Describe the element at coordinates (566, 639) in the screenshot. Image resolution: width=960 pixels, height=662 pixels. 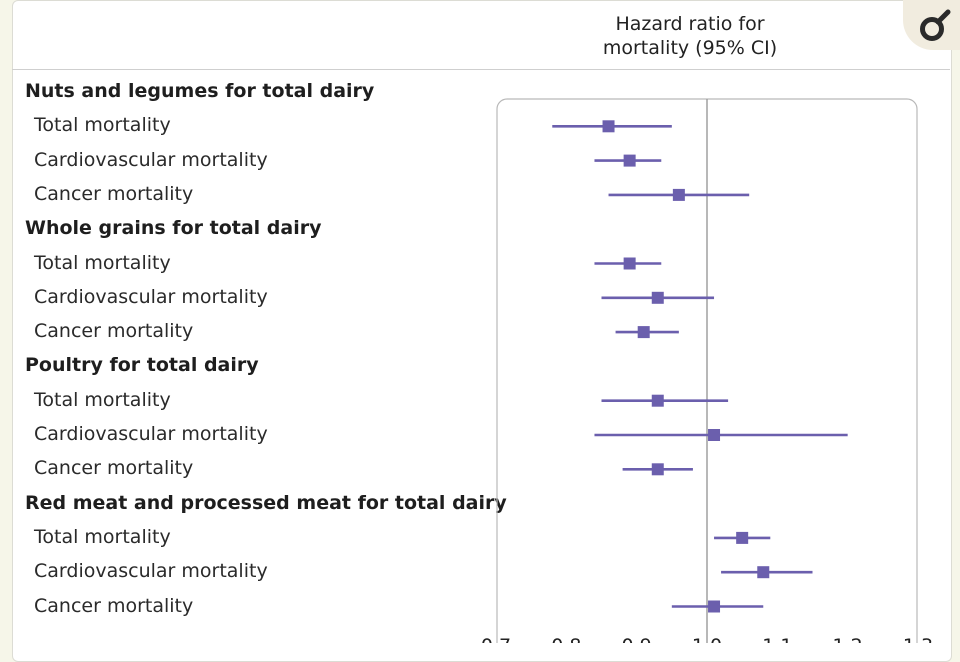
I see `x-tick-label: 0.8` at that location.